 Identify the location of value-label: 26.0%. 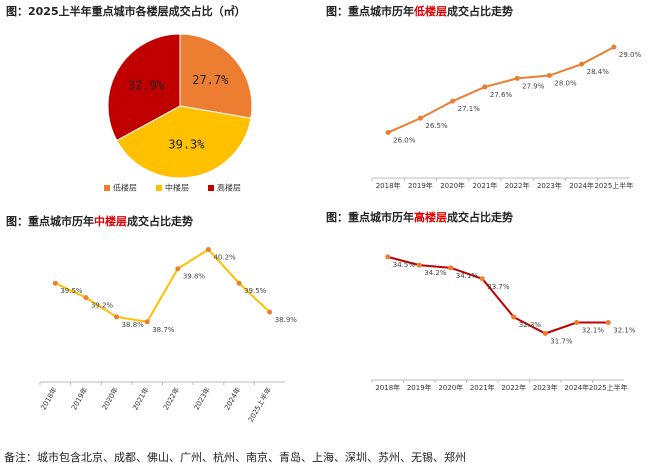
(404, 140).